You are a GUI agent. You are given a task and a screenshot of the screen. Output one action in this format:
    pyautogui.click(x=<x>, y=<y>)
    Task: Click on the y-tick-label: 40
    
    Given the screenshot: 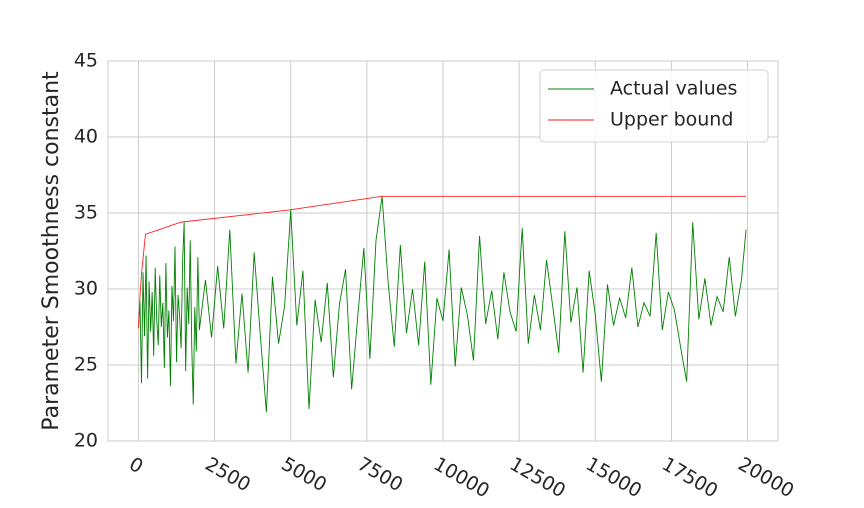 What is the action you would take?
    pyautogui.click(x=86, y=137)
    